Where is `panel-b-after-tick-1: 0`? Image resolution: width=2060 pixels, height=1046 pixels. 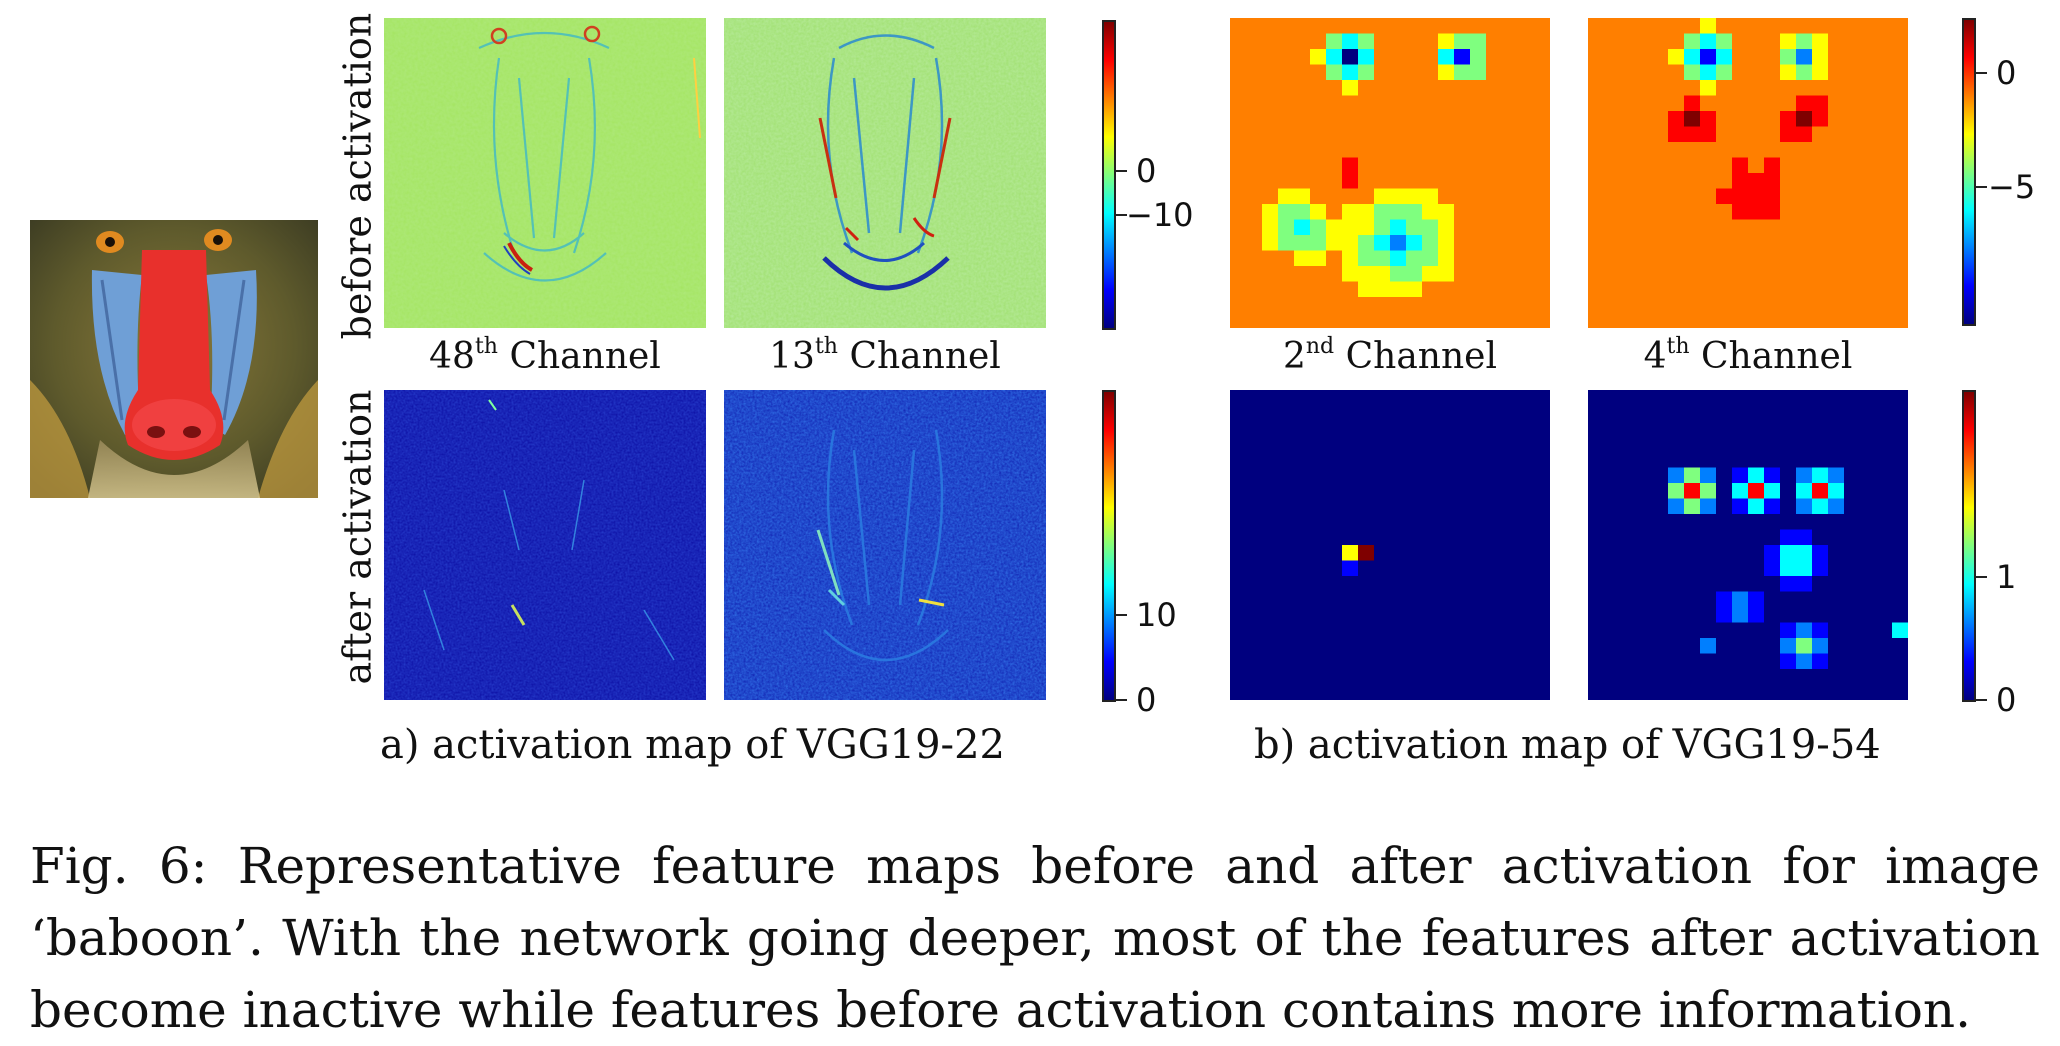
panel-b-after-tick-1: 0 is located at coordinates (2006, 700).